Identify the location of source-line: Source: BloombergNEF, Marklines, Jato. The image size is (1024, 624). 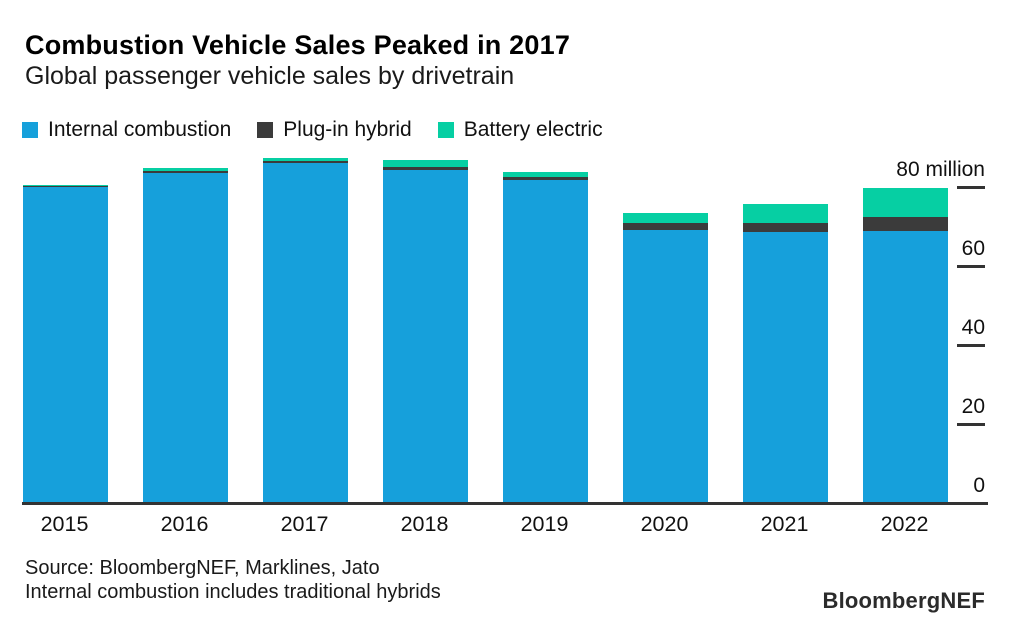
(202, 568).